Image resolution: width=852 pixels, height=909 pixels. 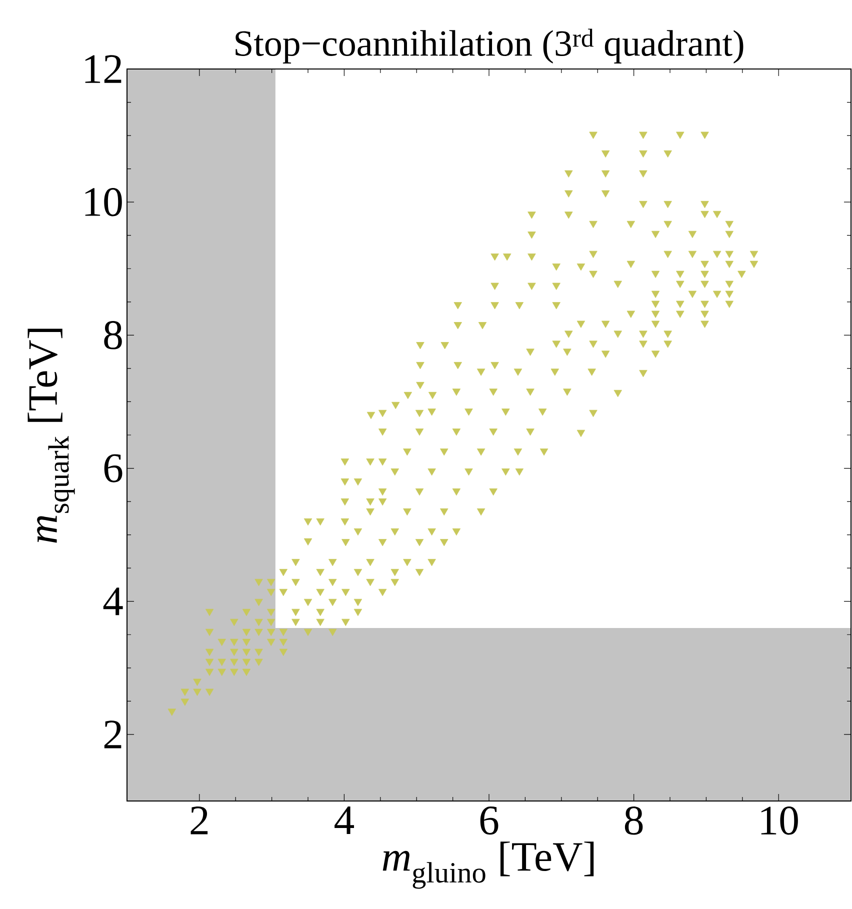 What do you see at coordinates (779, 820) in the screenshot?
I see `x-tick-label: 10` at bounding box center [779, 820].